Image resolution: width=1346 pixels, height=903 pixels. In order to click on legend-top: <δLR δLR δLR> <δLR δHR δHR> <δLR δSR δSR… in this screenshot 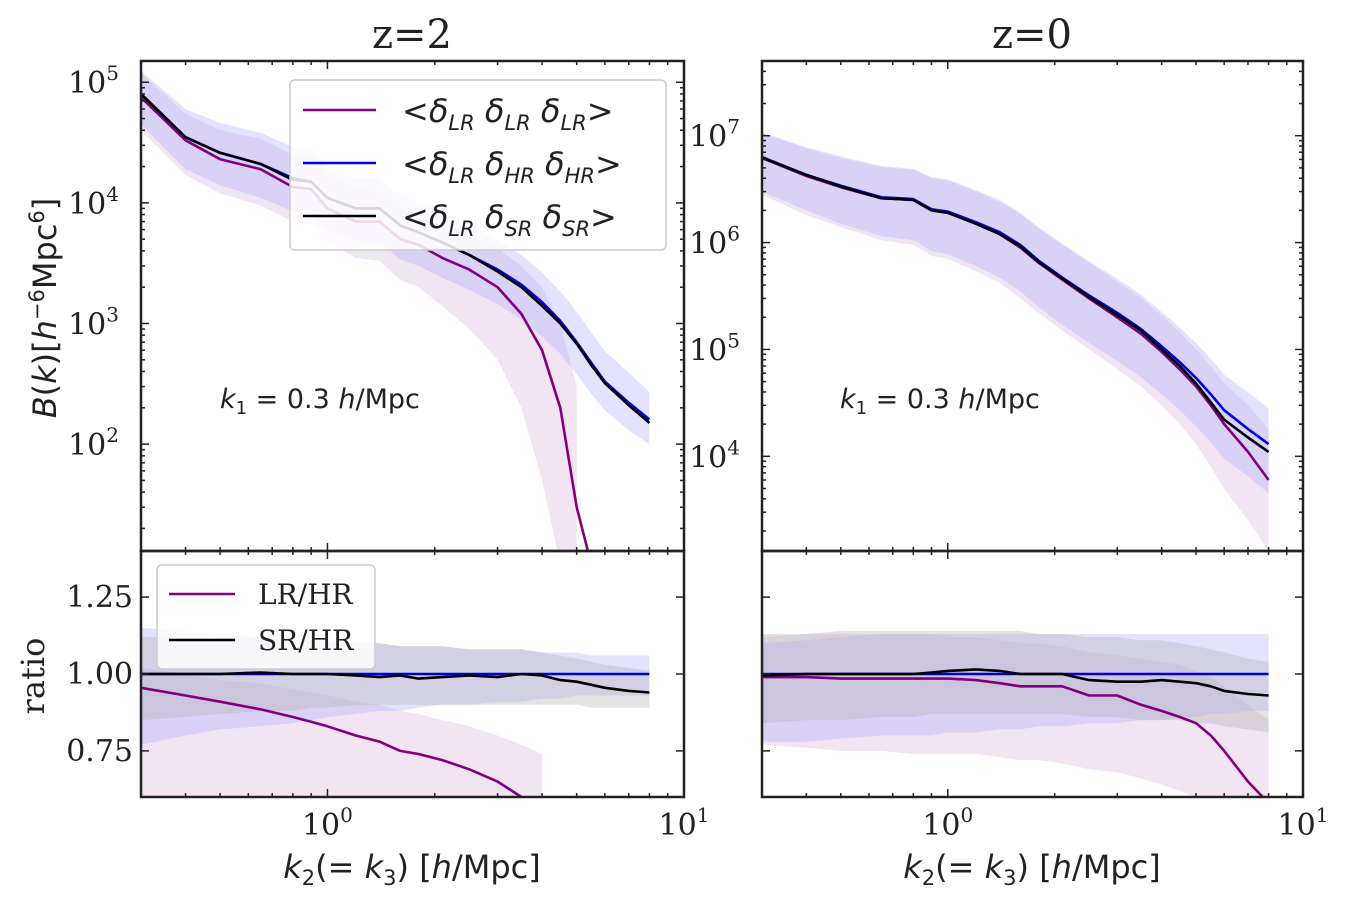, I will do `click(478, 165)`.